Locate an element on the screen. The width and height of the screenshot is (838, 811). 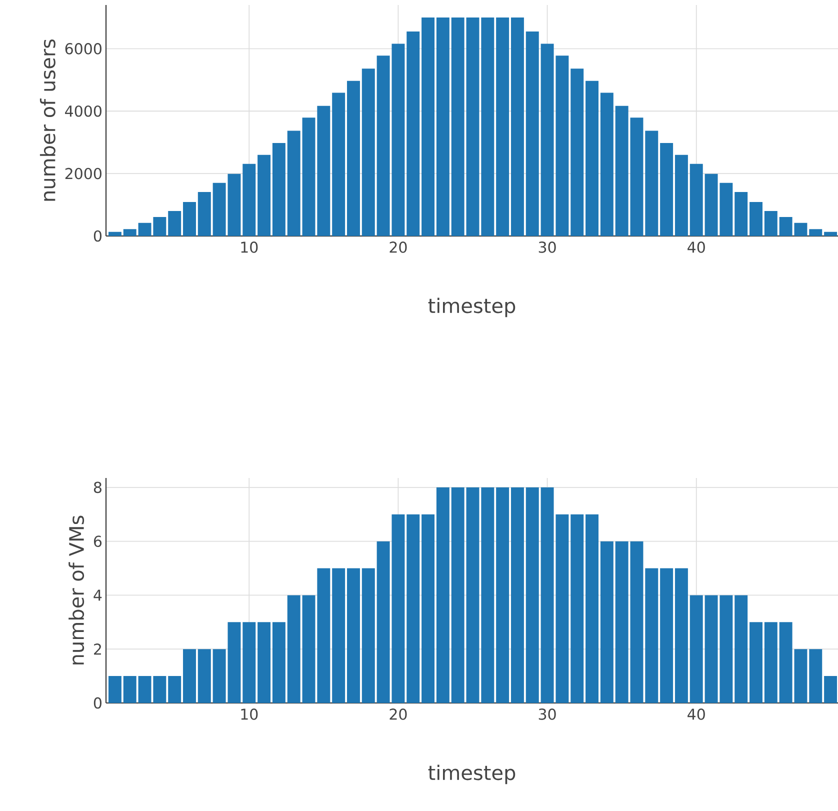
y-tick-label: 6 is located at coordinates (98, 541).